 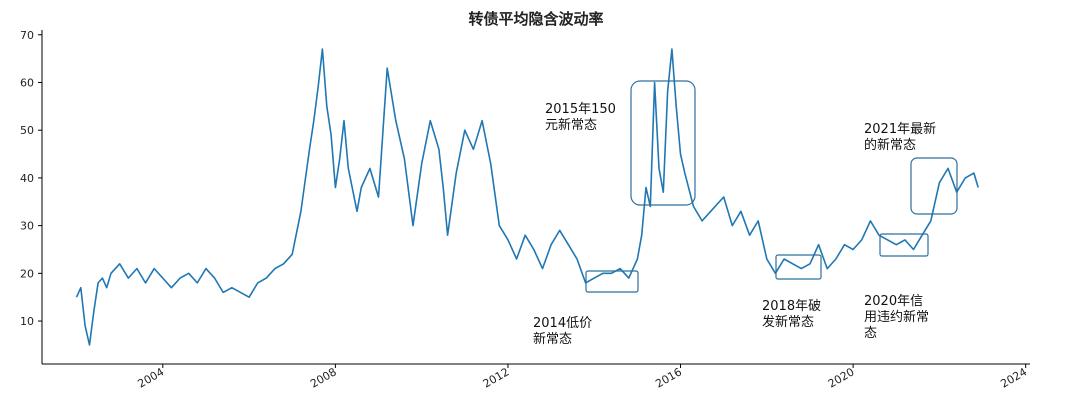 I want to click on annotation-text: 元新常态, so click(x=571, y=125).